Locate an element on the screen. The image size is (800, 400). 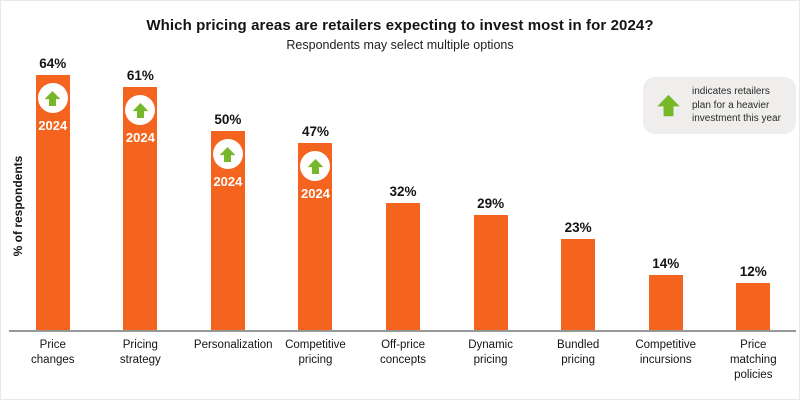
x-axis-category-label: Personalization is located at coordinates (233, 345).